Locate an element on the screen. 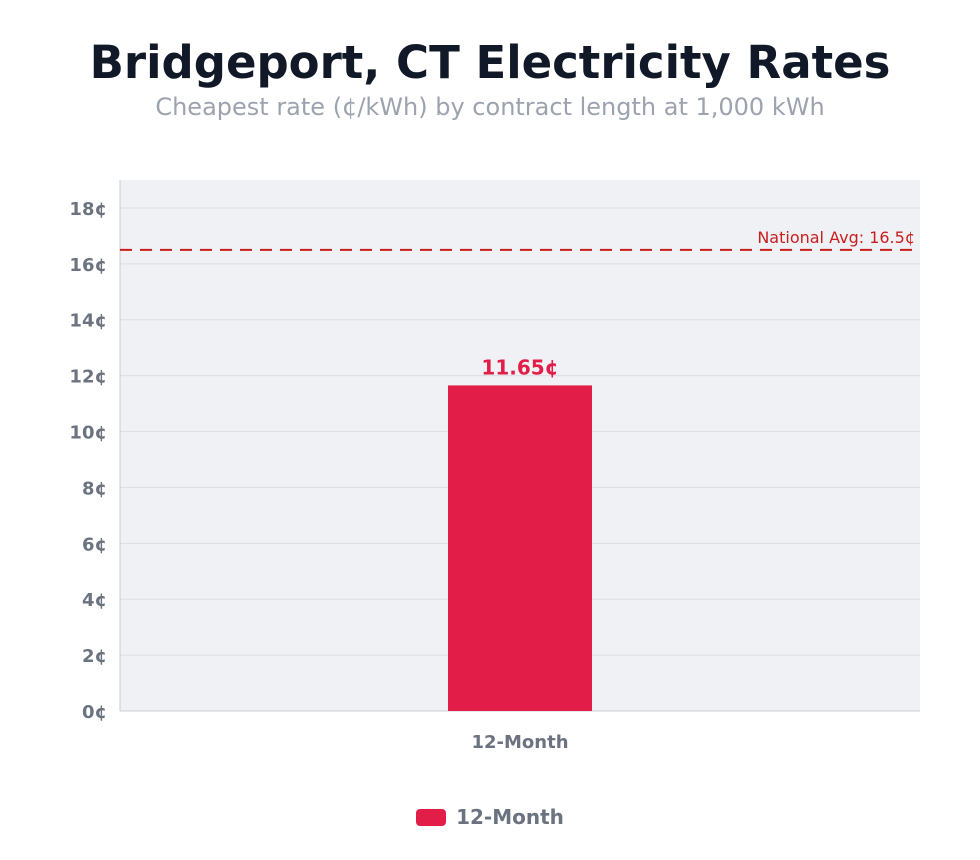  legend-swatch is located at coordinates (431, 817).